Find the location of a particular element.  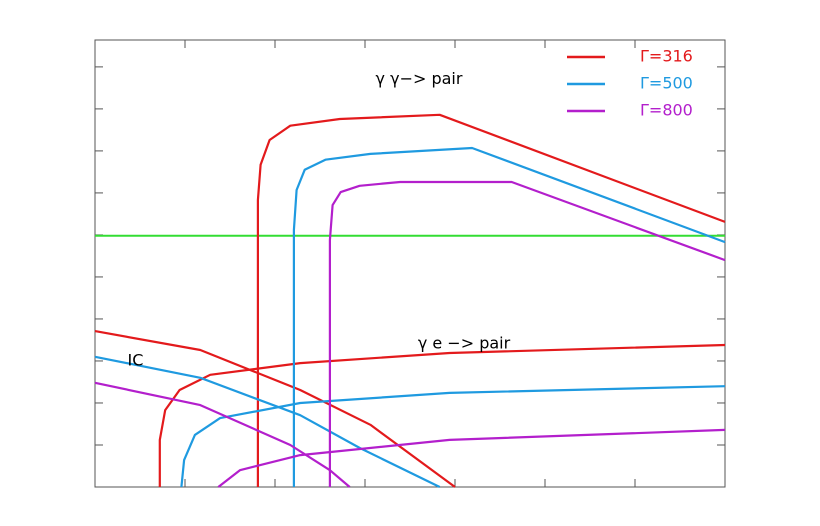

annotation: γ e −> pair is located at coordinates (464, 343).